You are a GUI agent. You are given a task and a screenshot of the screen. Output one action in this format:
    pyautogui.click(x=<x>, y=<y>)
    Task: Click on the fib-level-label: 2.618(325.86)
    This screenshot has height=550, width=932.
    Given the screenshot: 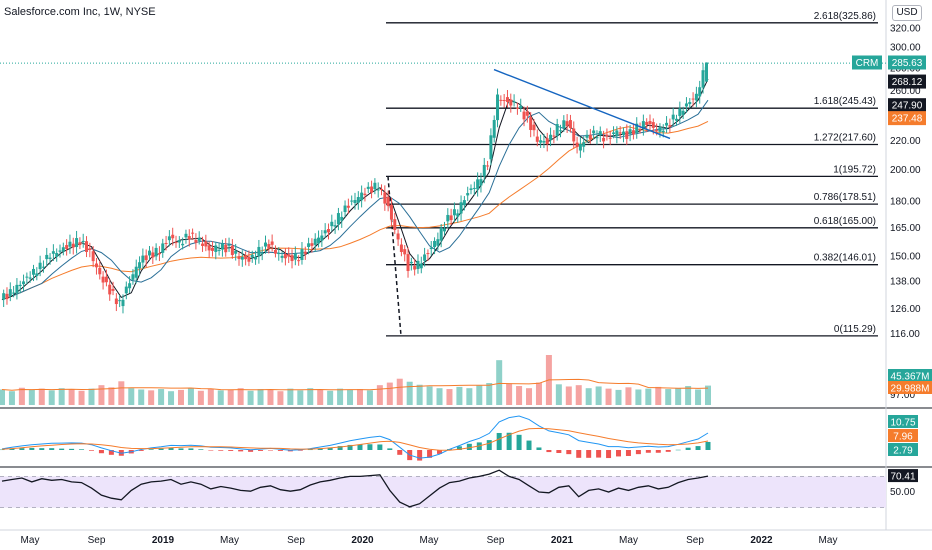 What is the action you would take?
    pyautogui.click(x=845, y=16)
    